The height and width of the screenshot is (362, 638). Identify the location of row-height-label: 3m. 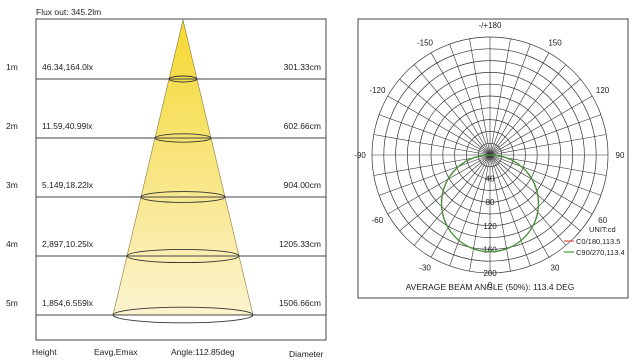
(12, 185).